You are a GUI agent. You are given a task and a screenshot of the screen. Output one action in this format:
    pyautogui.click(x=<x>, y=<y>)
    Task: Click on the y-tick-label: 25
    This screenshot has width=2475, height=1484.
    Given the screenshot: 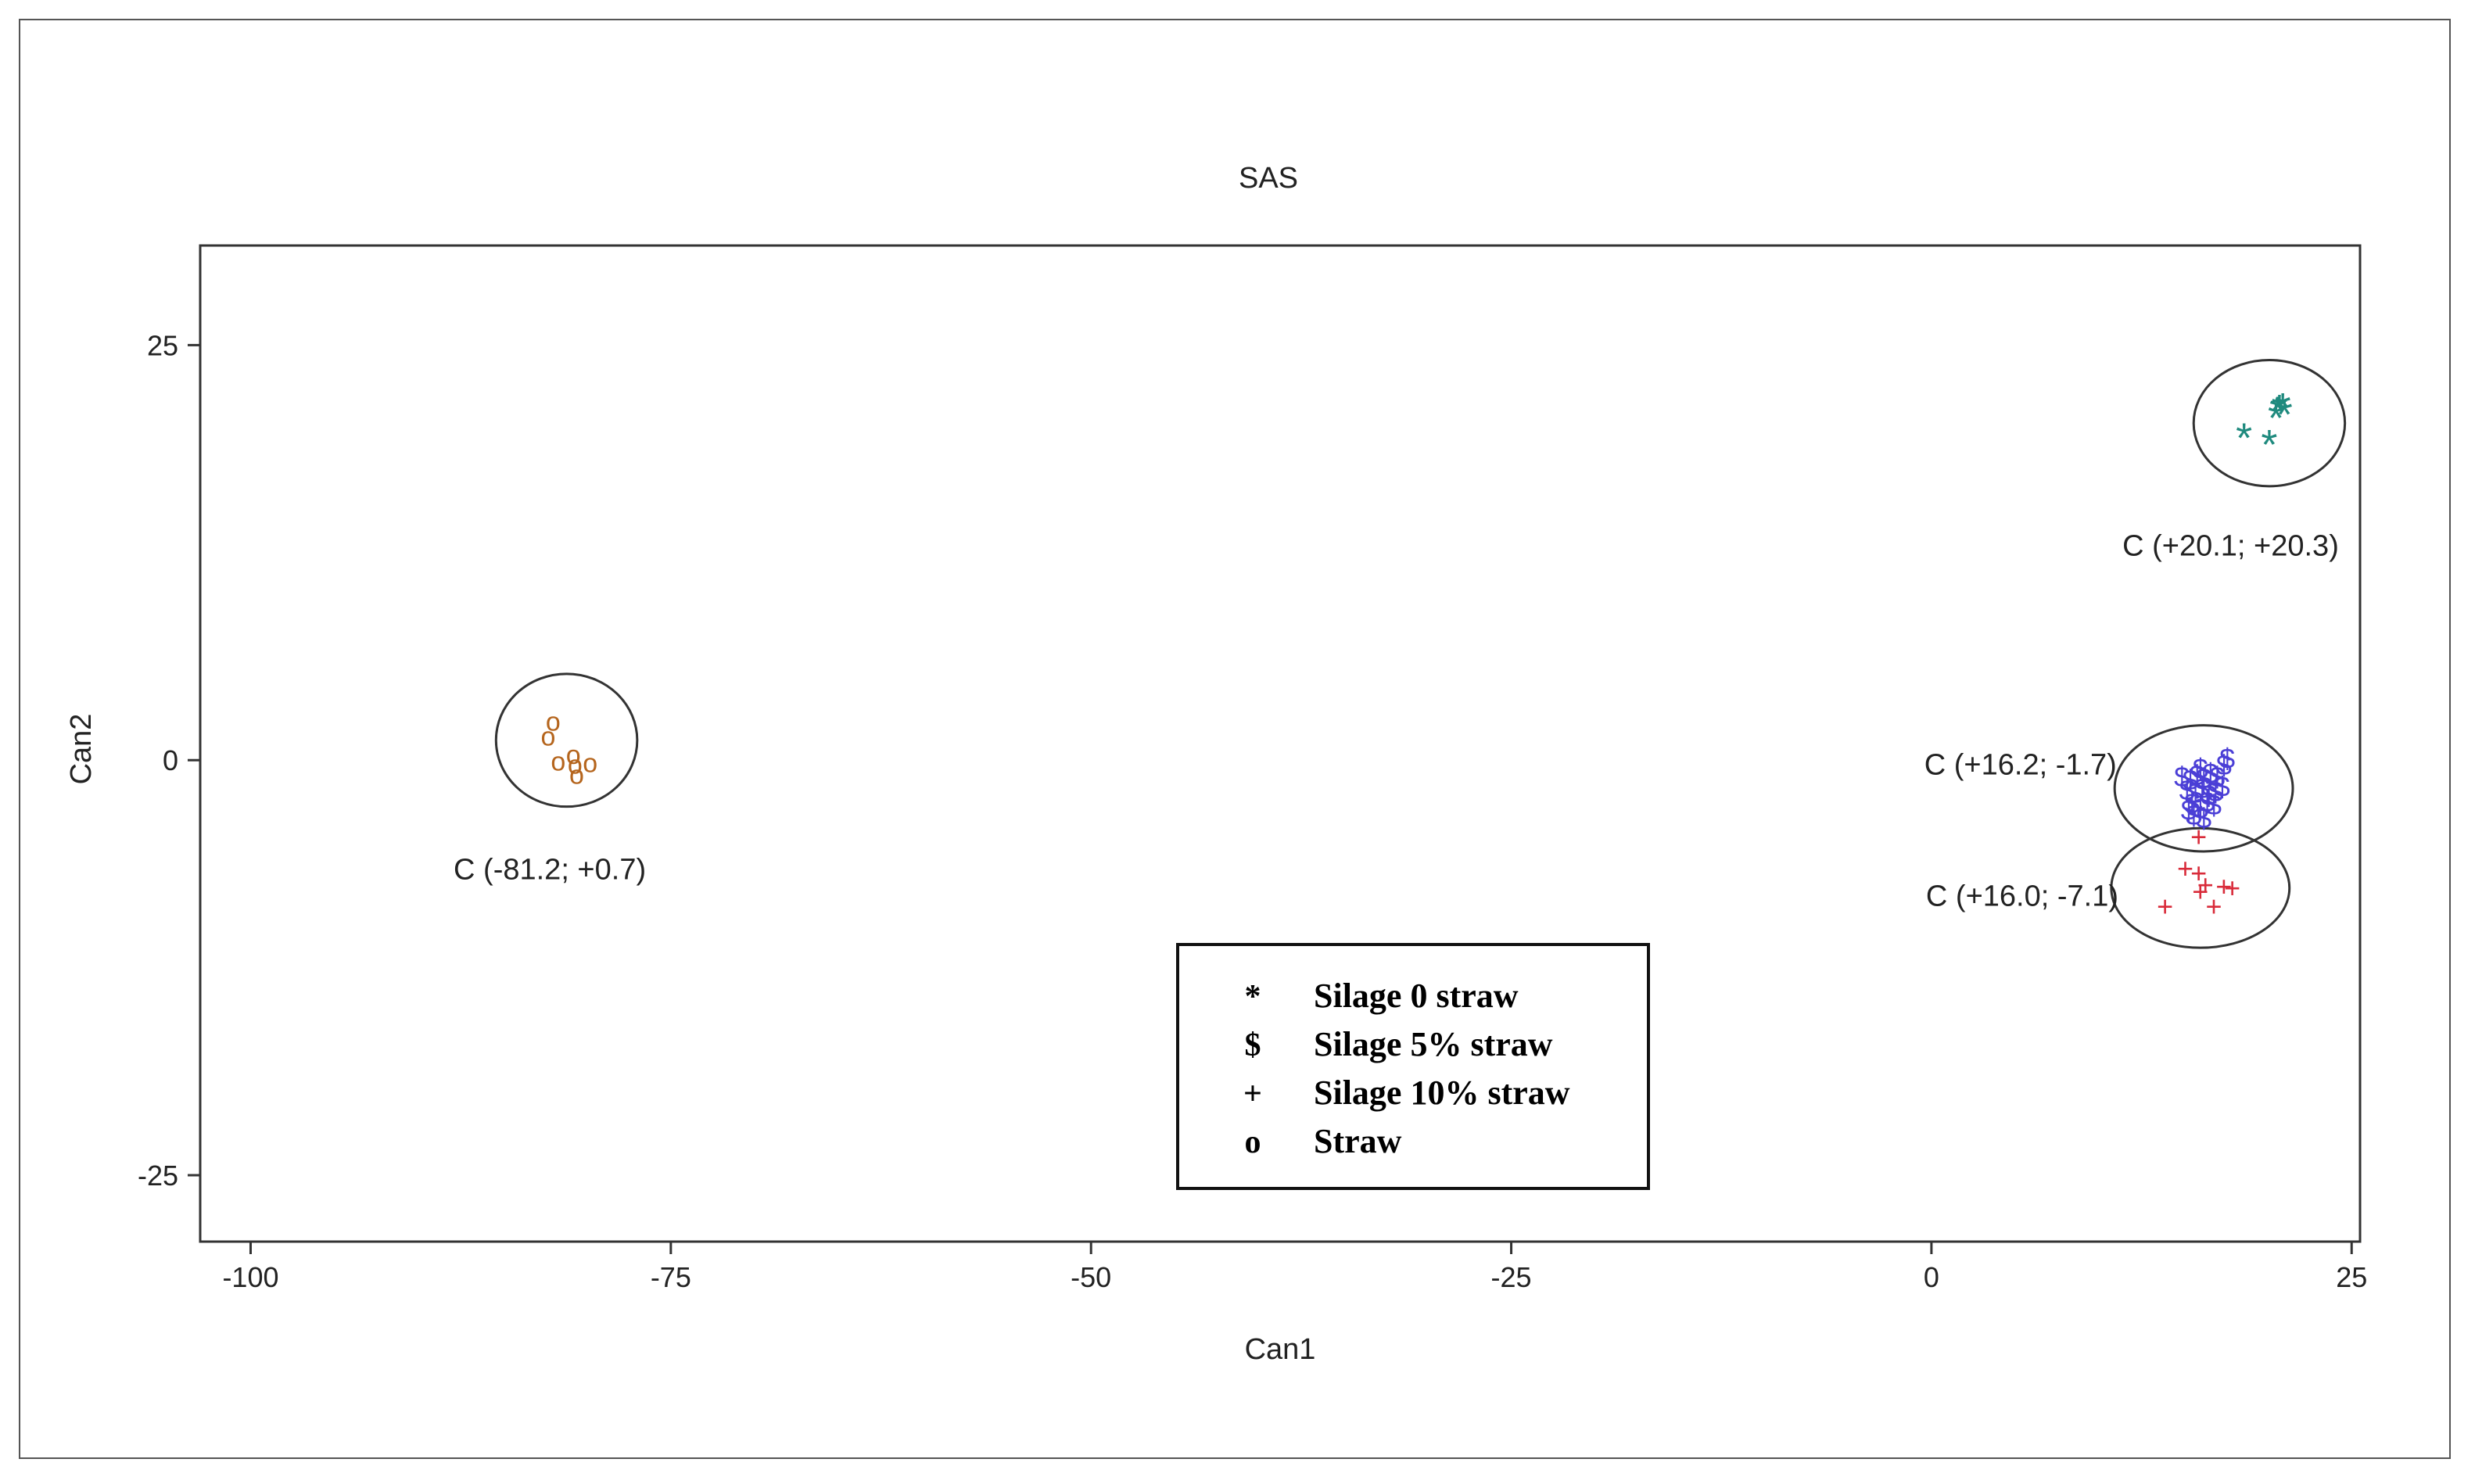 What is the action you would take?
    pyautogui.click(x=162, y=345)
    